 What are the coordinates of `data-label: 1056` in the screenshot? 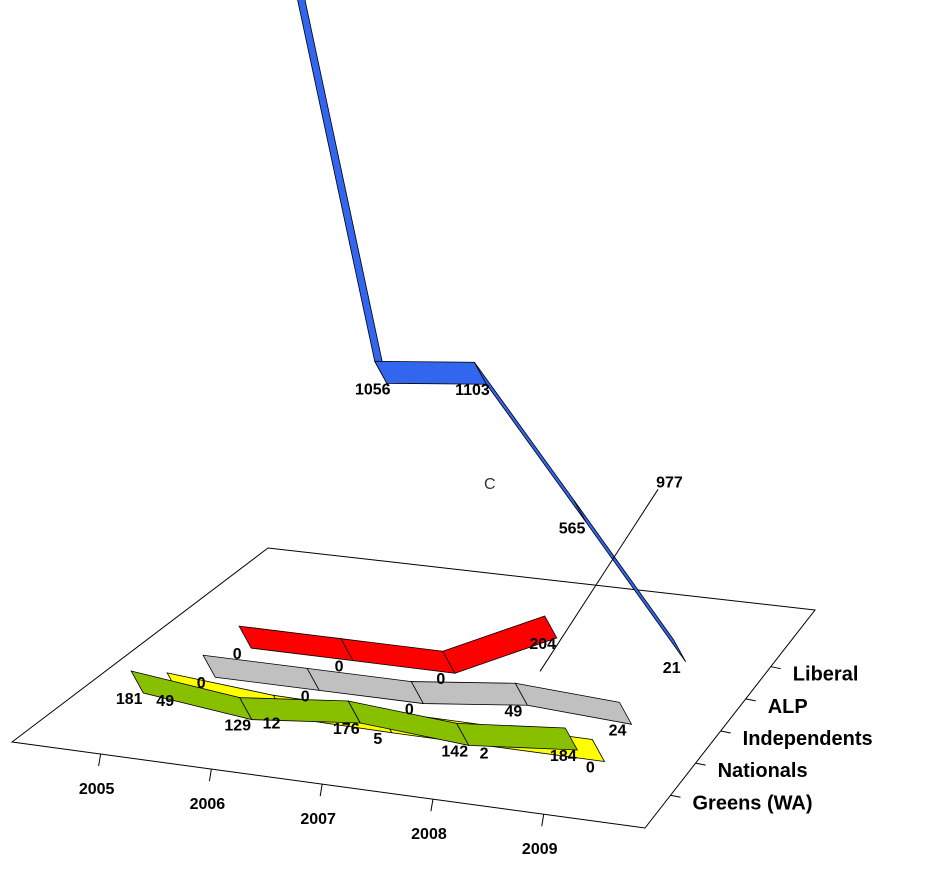 It's located at (373, 389).